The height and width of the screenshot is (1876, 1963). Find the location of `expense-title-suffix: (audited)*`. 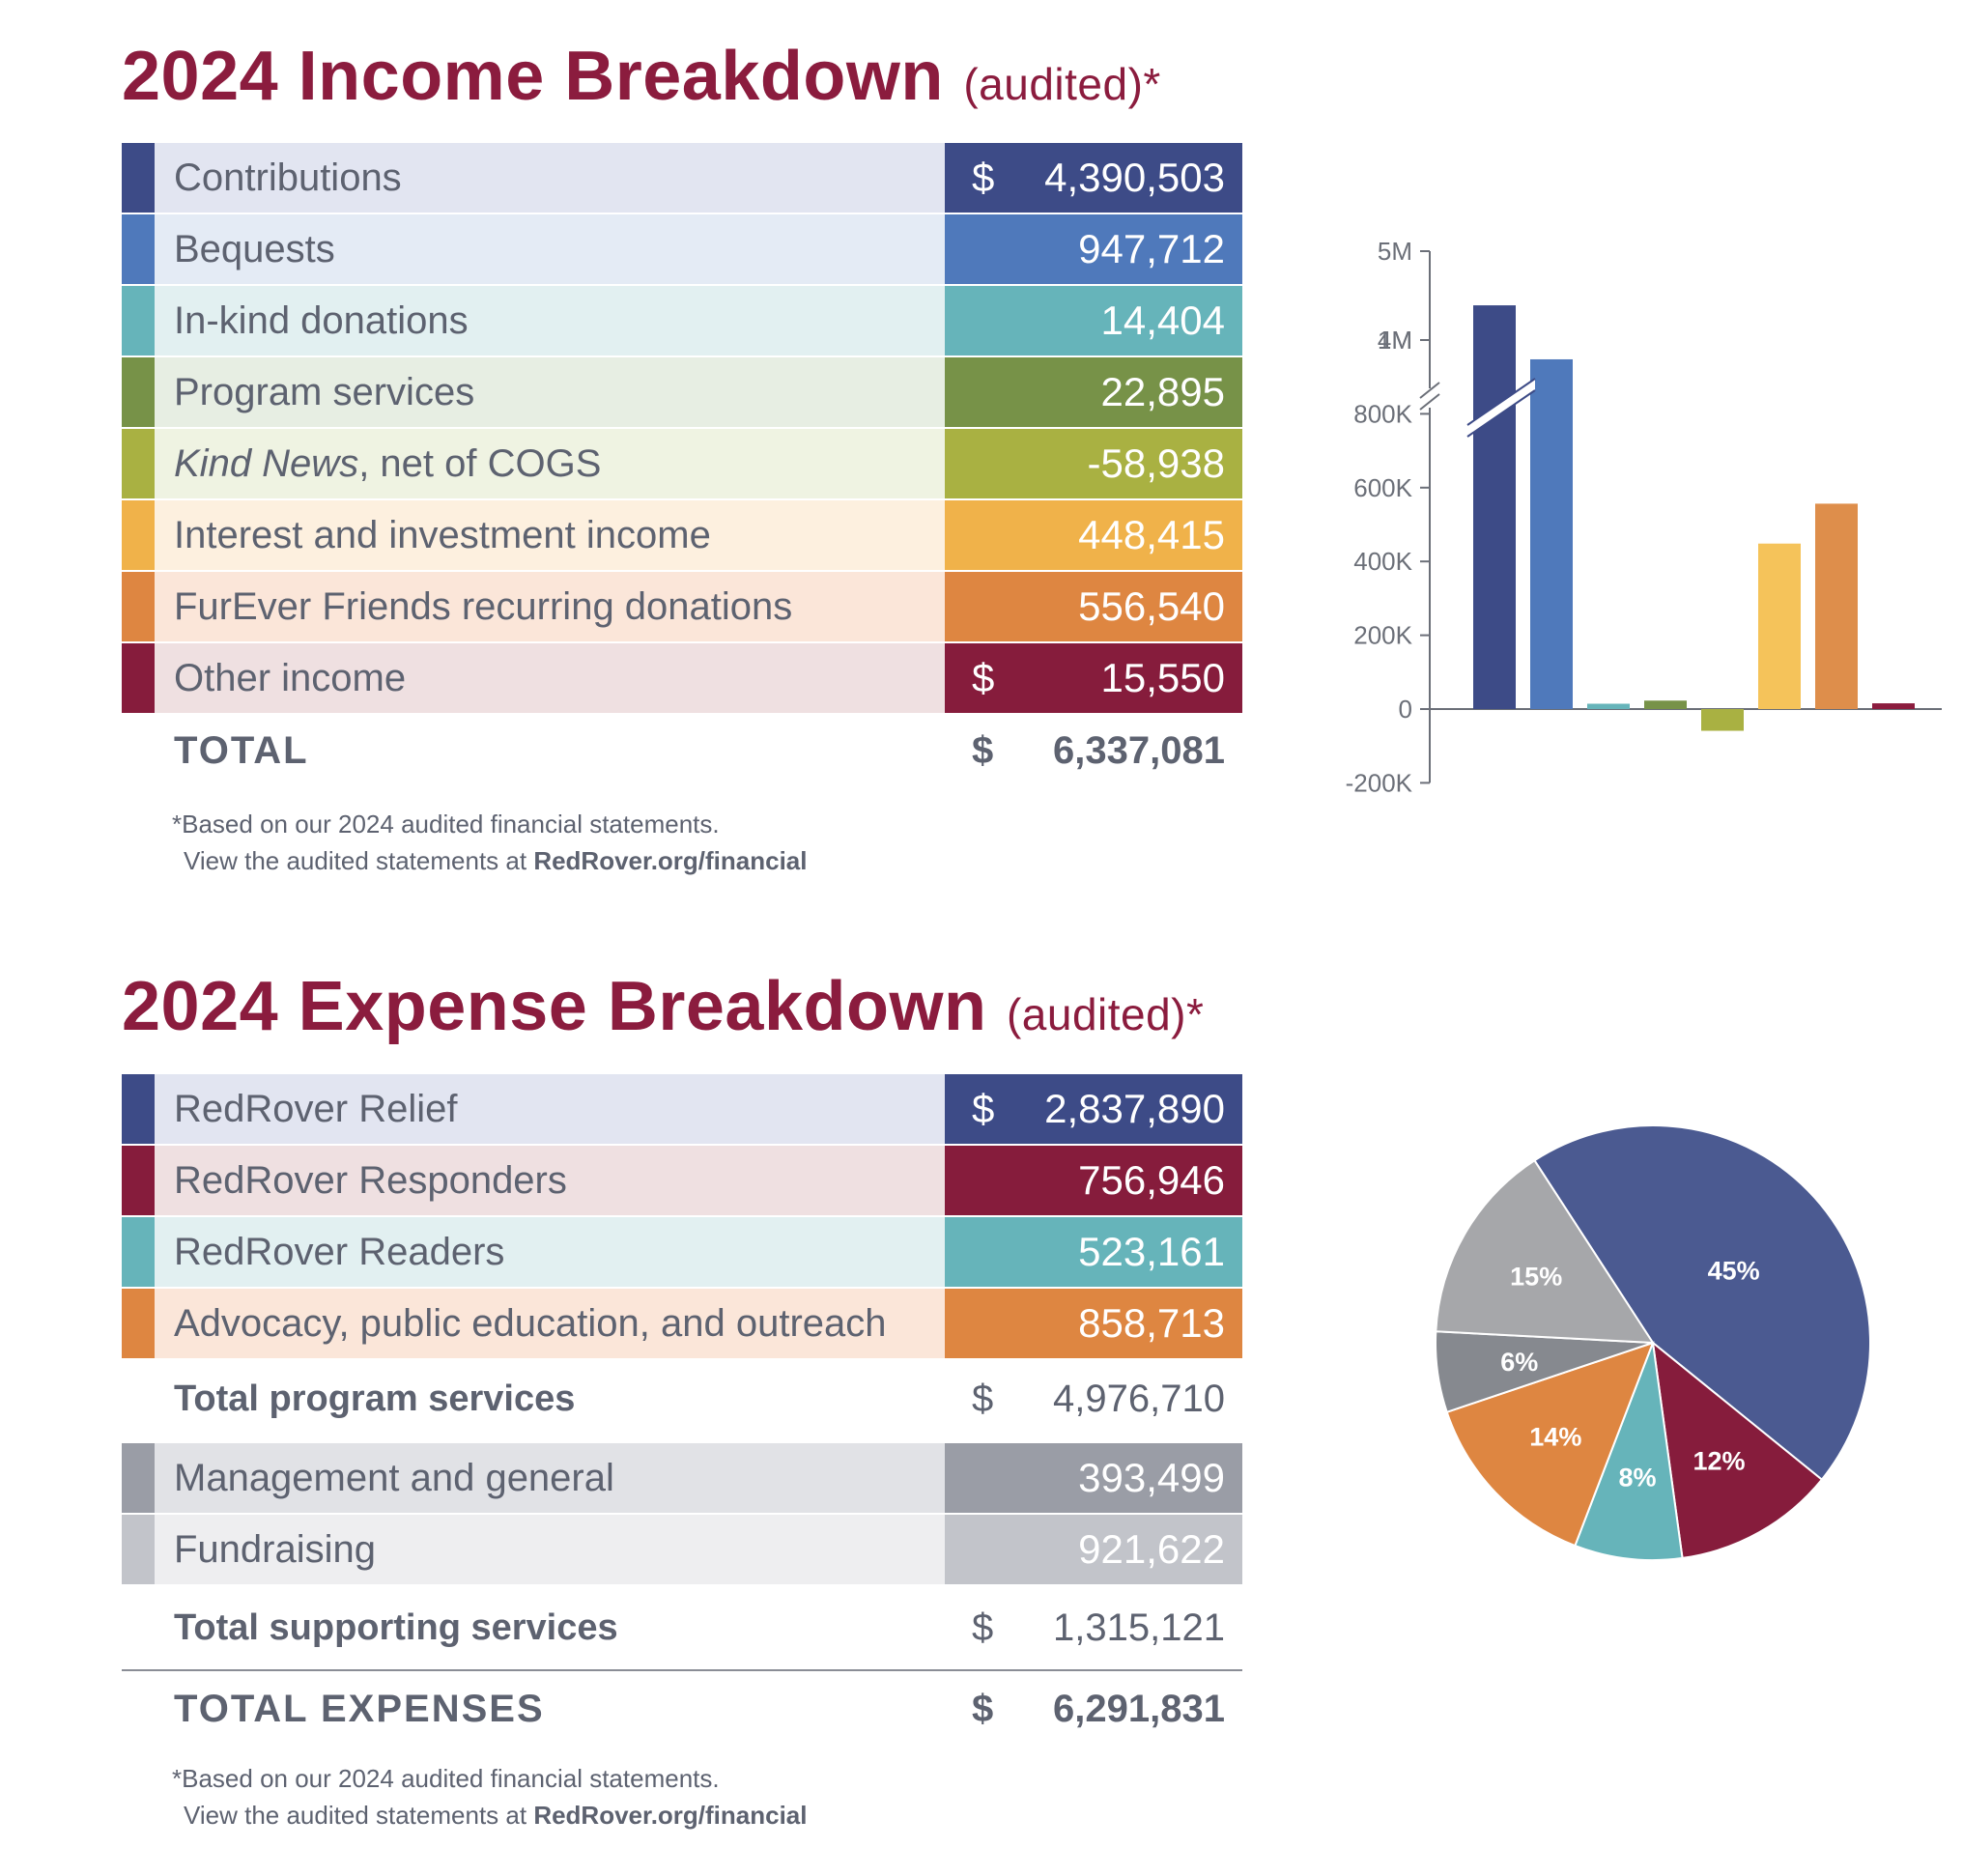

expense-title-suffix: (audited)* is located at coordinates (1105, 1014).